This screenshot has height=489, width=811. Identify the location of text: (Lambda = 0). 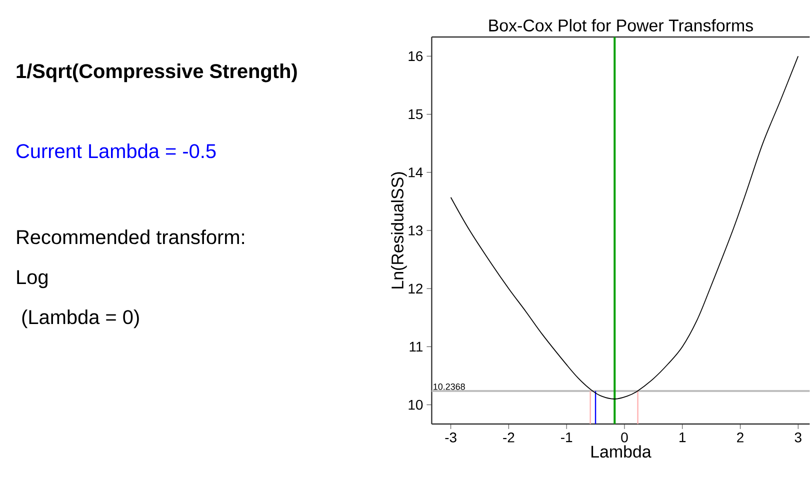
(80, 319).